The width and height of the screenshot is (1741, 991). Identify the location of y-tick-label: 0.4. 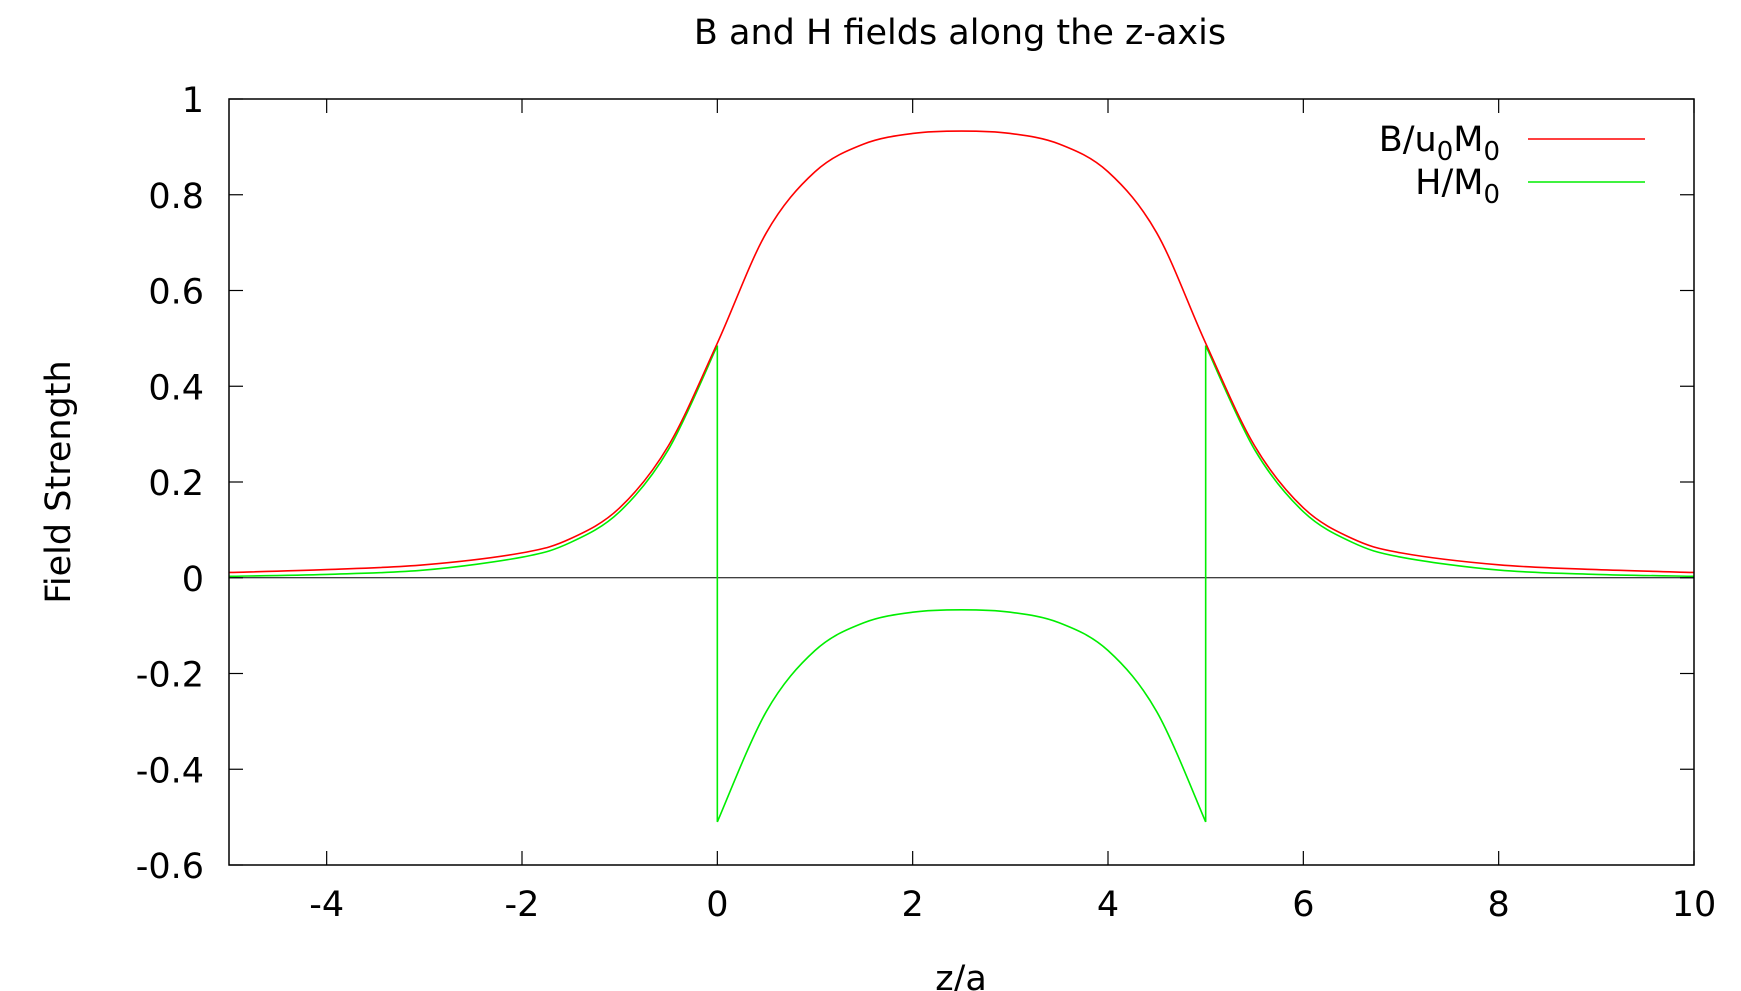
(176, 388).